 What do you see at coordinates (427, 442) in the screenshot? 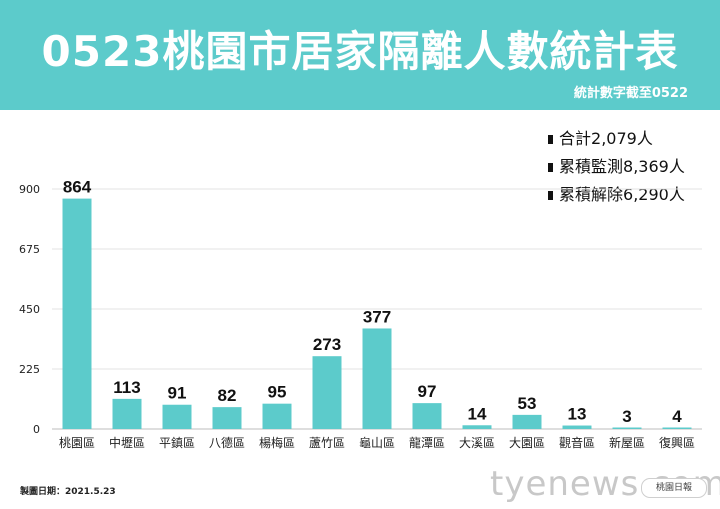
I see `x-tick-label: 龍潭區` at bounding box center [427, 442].